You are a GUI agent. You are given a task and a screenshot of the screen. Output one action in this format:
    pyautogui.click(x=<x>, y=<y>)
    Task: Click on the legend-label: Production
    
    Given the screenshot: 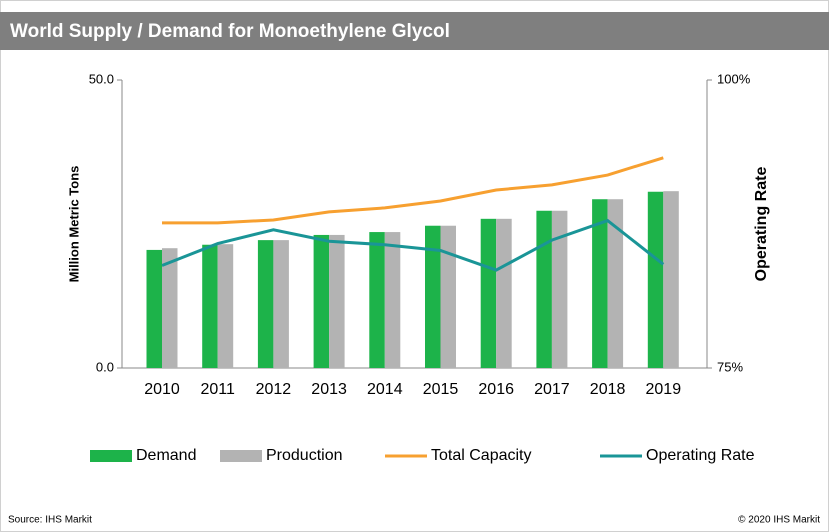 What is the action you would take?
    pyautogui.click(x=304, y=455)
    